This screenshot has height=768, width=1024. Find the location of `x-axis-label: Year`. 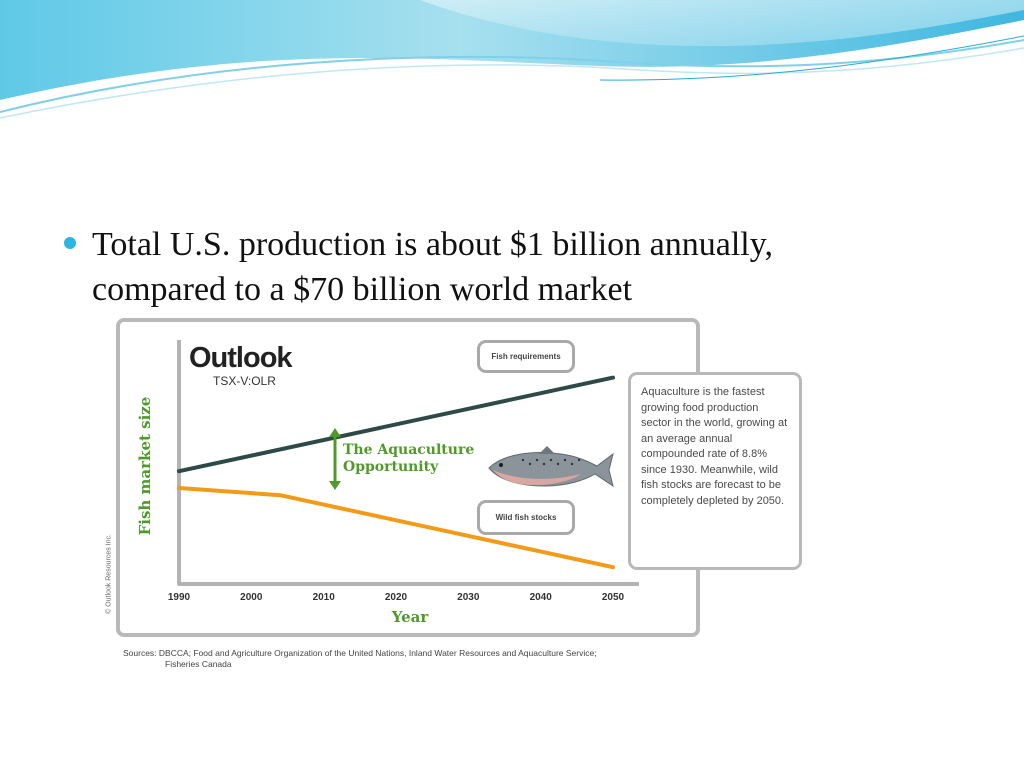

x-axis-label: Year is located at coordinates (410, 617).